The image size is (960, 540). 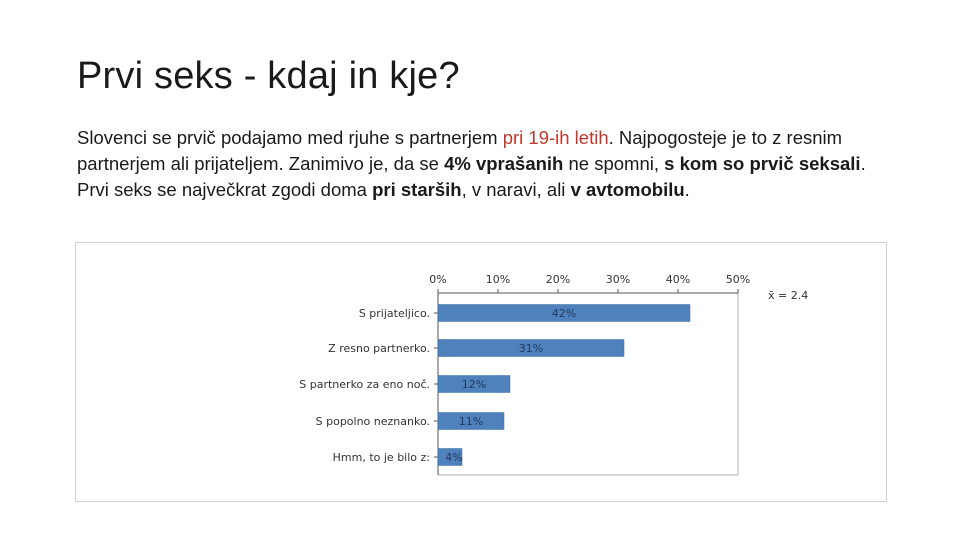 I want to click on category-label: Hmm, to je bilo z:, so click(x=381, y=457).